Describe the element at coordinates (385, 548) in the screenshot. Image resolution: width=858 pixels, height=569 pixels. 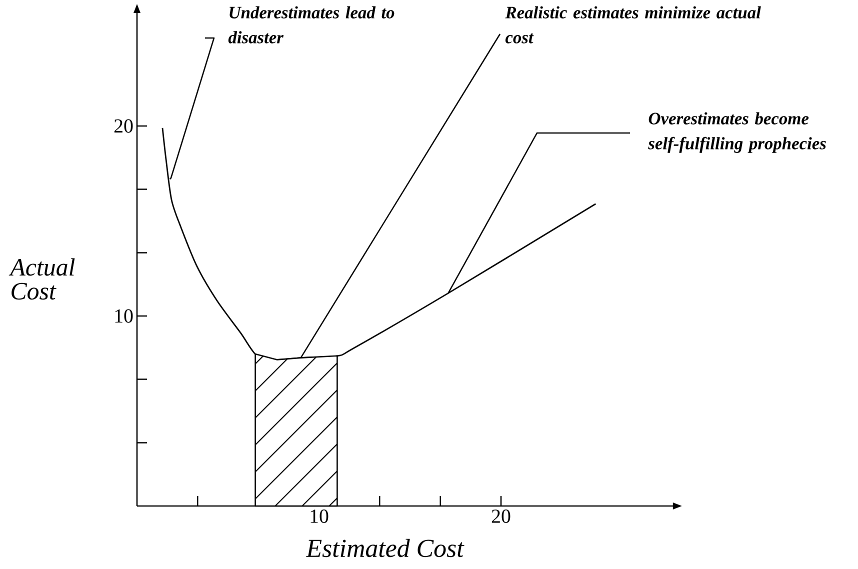
I see `x-axis-title: Estimated Cost` at that location.